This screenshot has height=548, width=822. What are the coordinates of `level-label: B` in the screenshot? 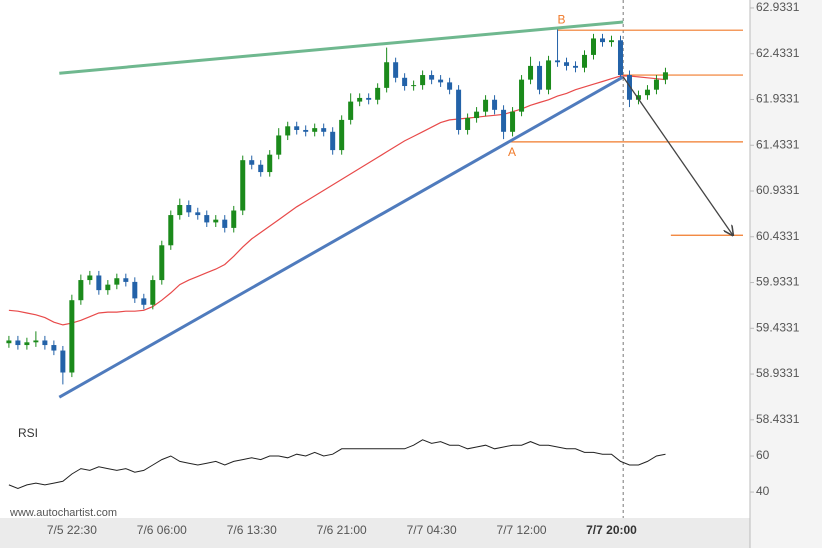 It's located at (562, 19).